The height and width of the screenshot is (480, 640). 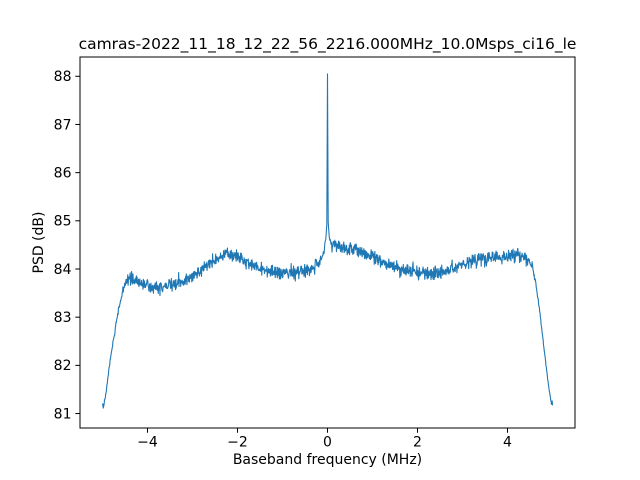 I want to click on y-tick-label: 84, so click(x=63, y=270).